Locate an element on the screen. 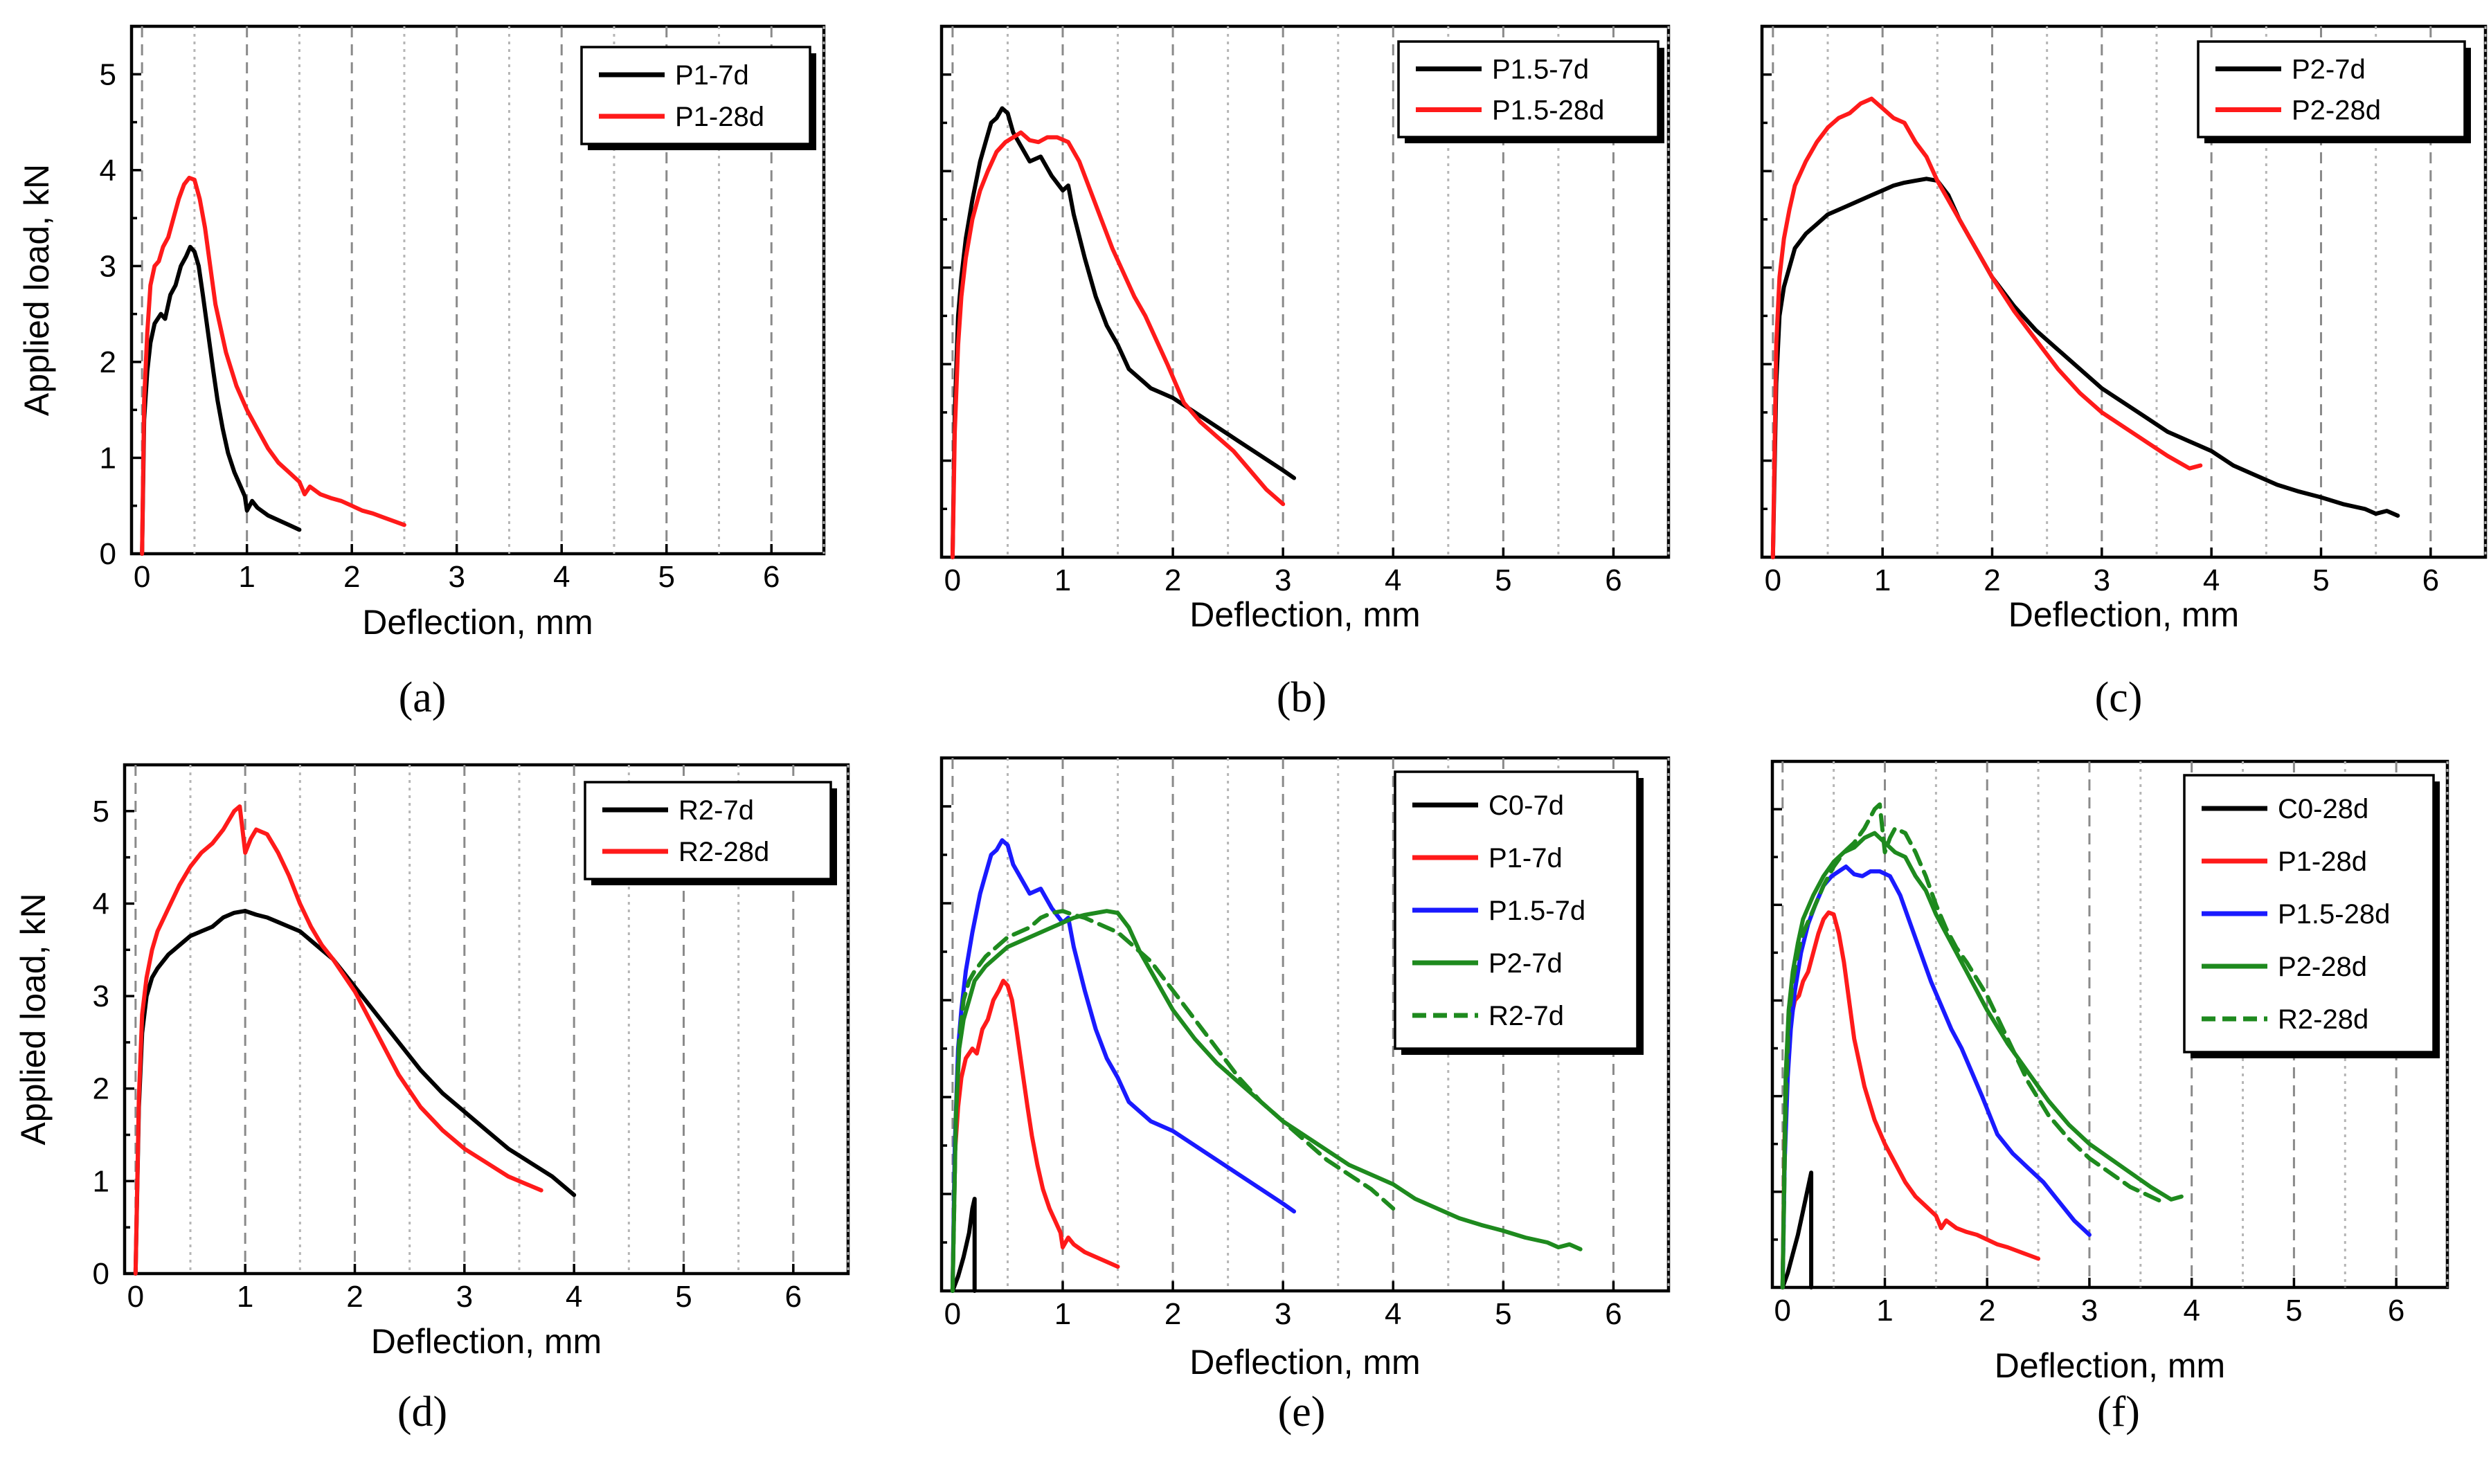  panel-c: 0 1 2 3 4 5 6 P2-7d P2-28d Deflection, mm (c) is located at coordinates (2124, 372).